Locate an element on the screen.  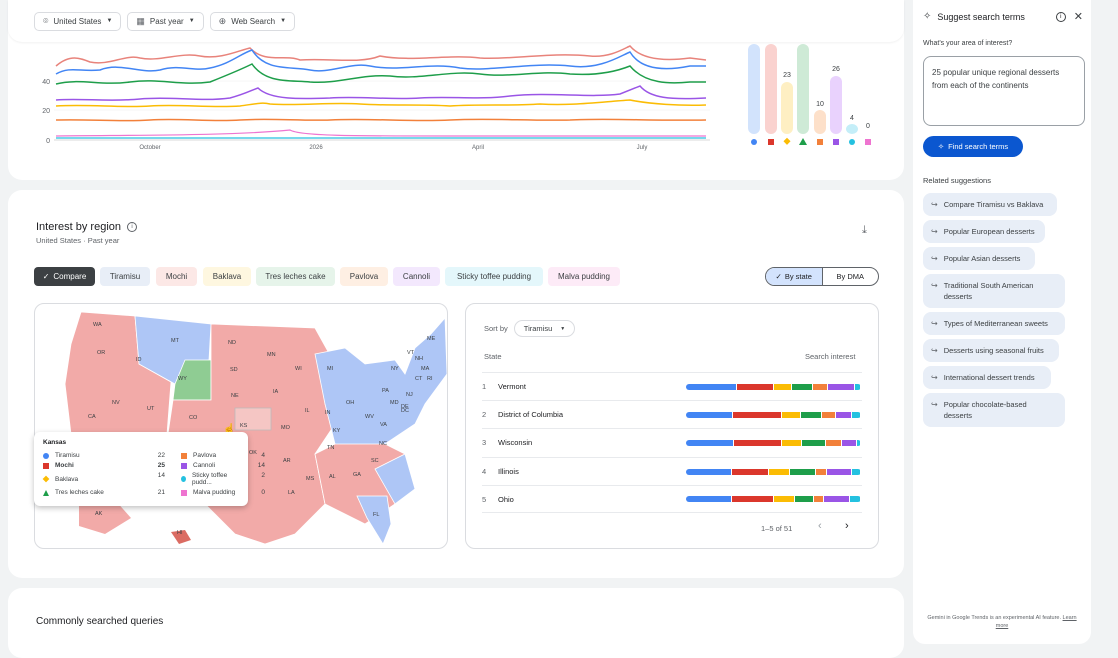
map-florida is located at coordinates (374, 520).